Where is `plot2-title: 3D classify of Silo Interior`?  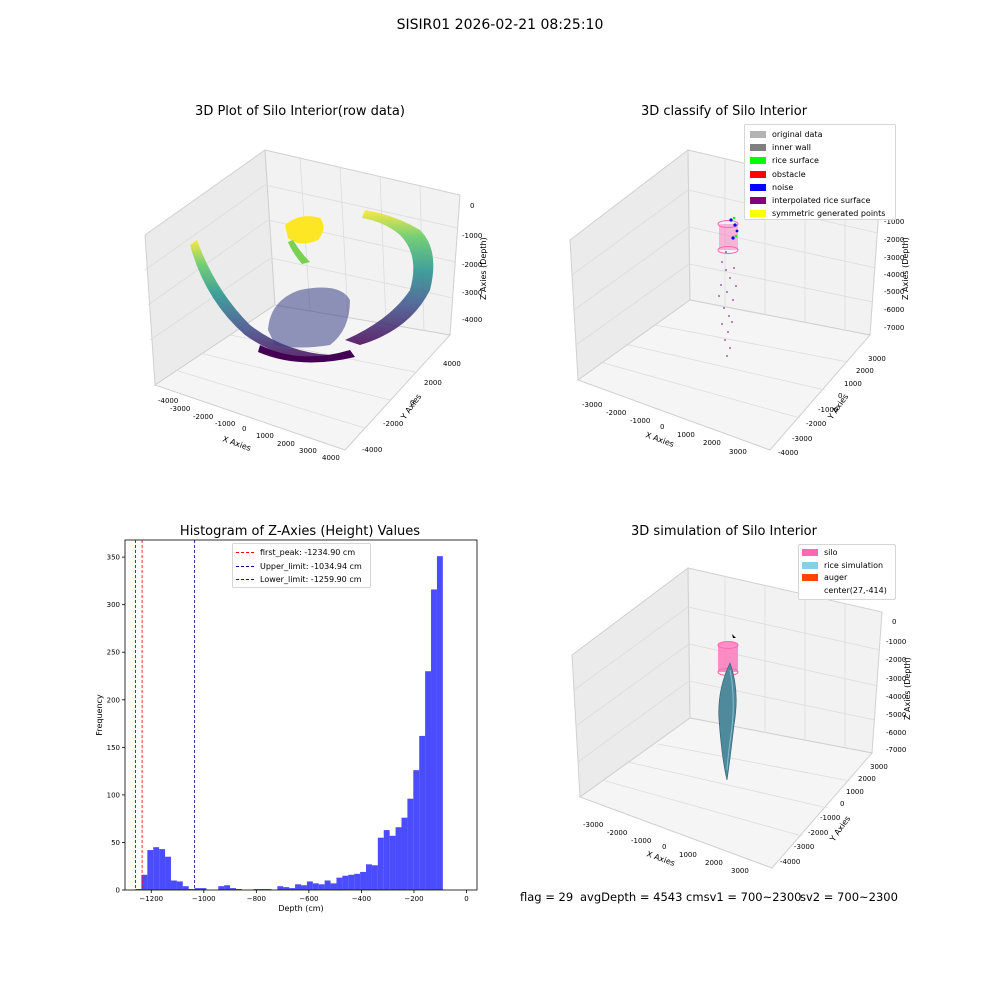
plot2-title: 3D classify of Silo Interior is located at coordinates (724, 111).